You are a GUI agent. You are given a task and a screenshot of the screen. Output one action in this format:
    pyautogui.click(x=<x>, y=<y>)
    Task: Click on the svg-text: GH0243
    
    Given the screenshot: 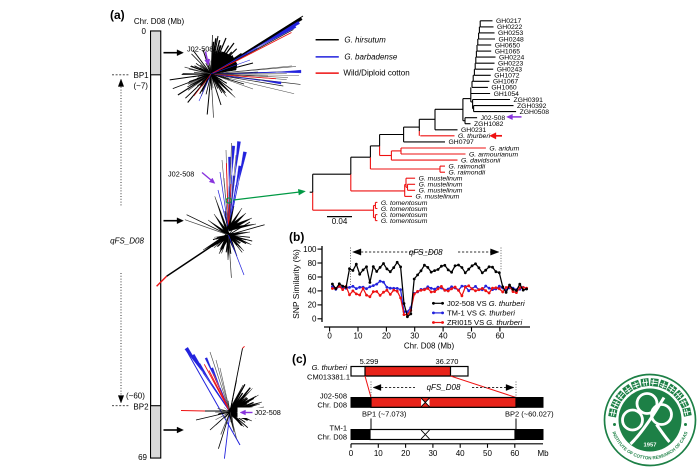 What is the action you would take?
    pyautogui.click(x=510, y=70)
    